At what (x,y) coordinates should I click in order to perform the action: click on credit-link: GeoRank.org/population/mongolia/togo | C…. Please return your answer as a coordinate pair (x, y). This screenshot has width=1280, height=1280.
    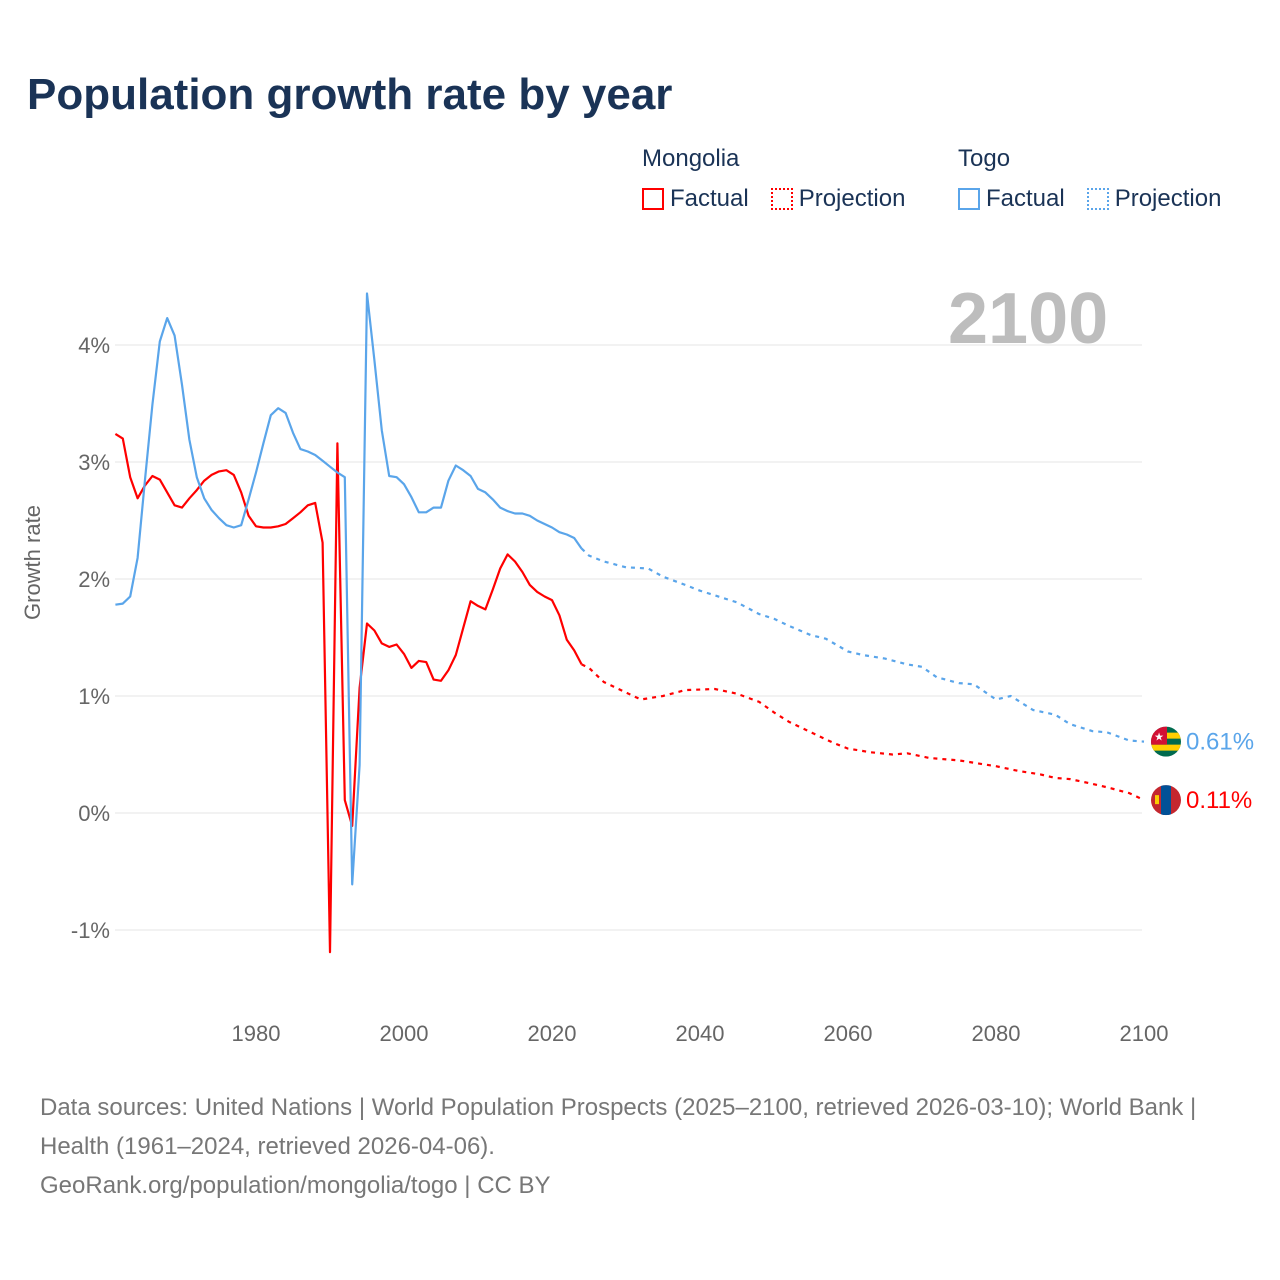
    Looking at the image, I should click on (295, 1185).